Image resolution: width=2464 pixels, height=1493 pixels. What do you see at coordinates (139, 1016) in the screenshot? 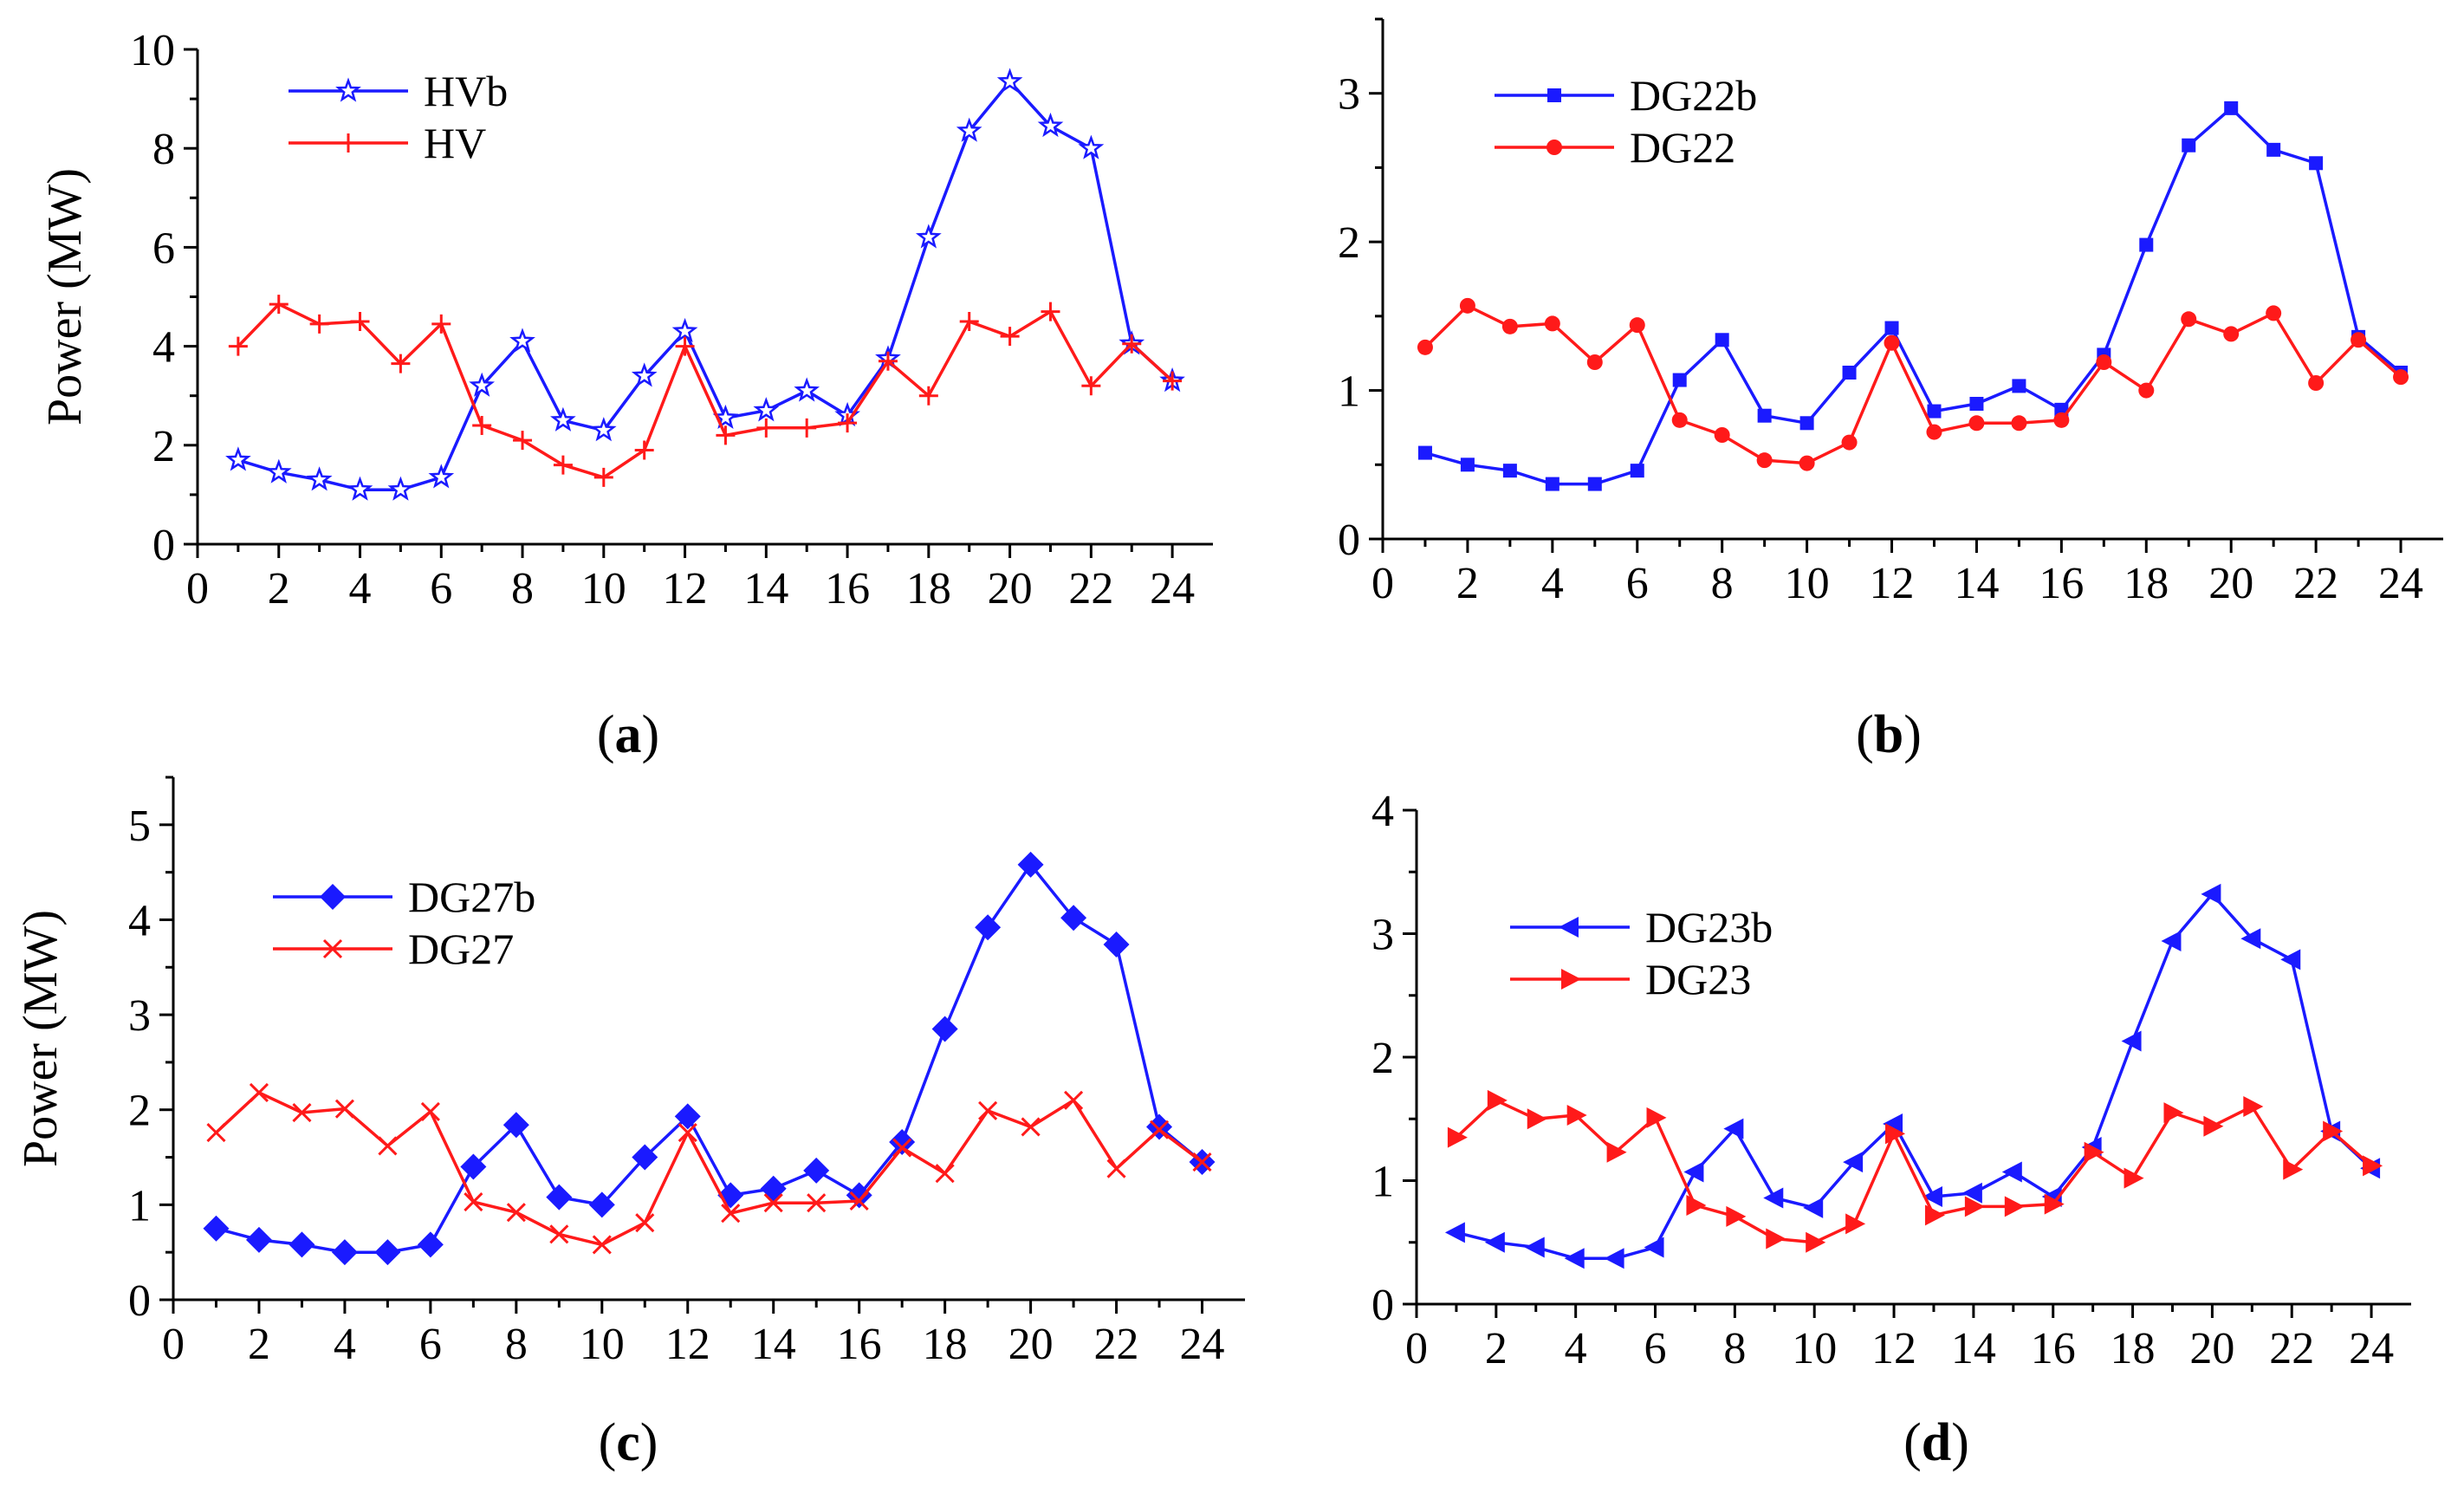
I see `y-tick-label: 3` at bounding box center [139, 1016].